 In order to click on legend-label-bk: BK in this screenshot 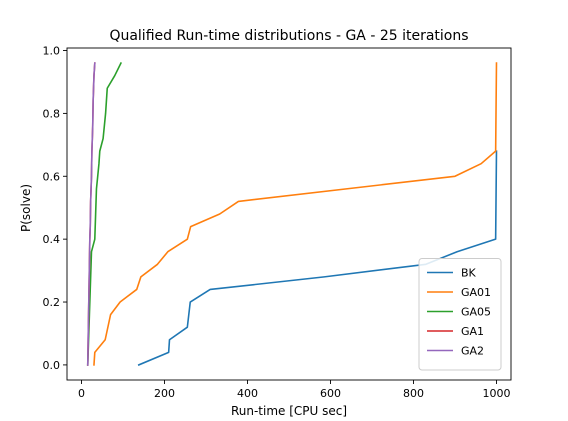, I will do `click(469, 273)`.